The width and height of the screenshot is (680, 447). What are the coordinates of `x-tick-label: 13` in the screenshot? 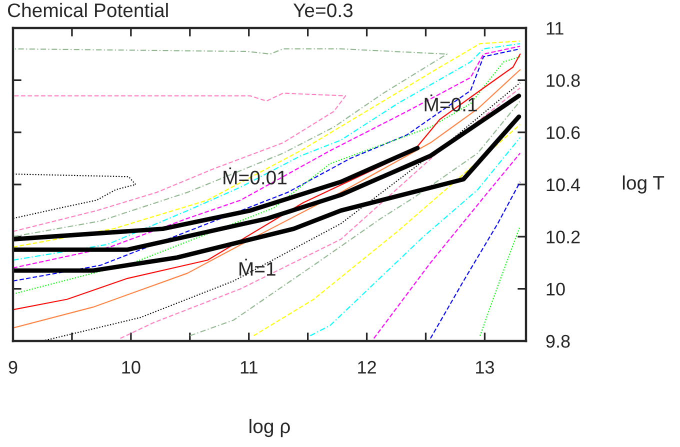 It's located at (485, 367).